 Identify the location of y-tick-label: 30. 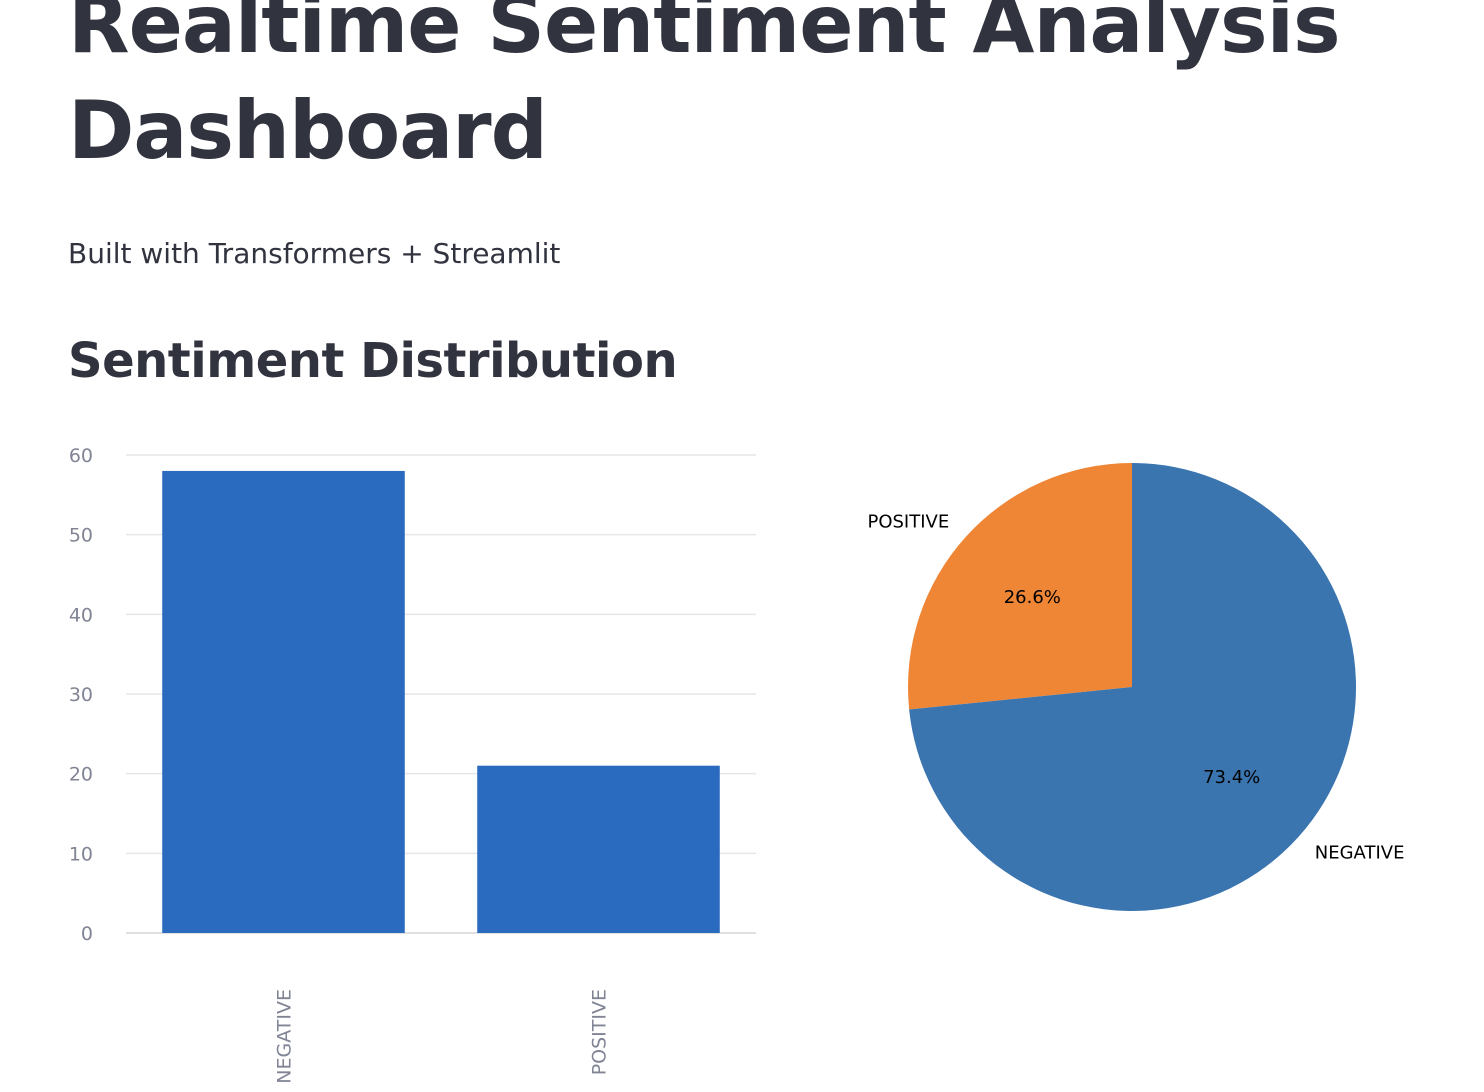
(81, 695).